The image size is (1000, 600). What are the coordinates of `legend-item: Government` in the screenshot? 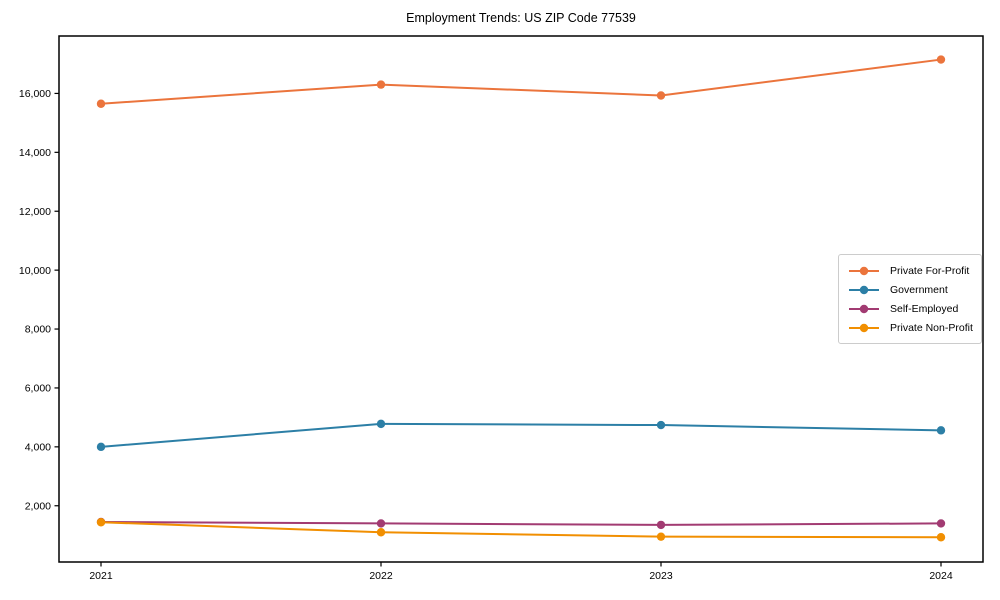 It's located at (910, 289).